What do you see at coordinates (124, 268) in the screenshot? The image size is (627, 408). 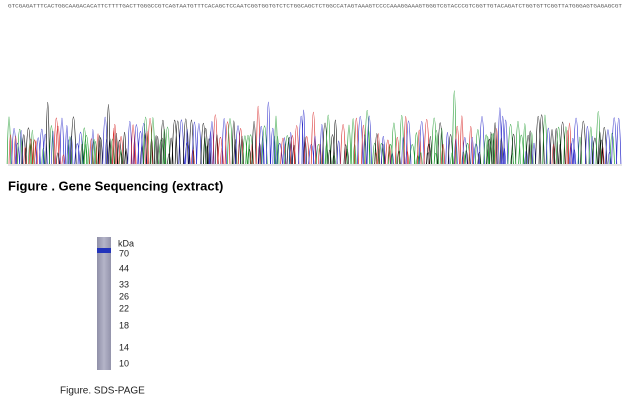 I see `marker-label: 44` at bounding box center [124, 268].